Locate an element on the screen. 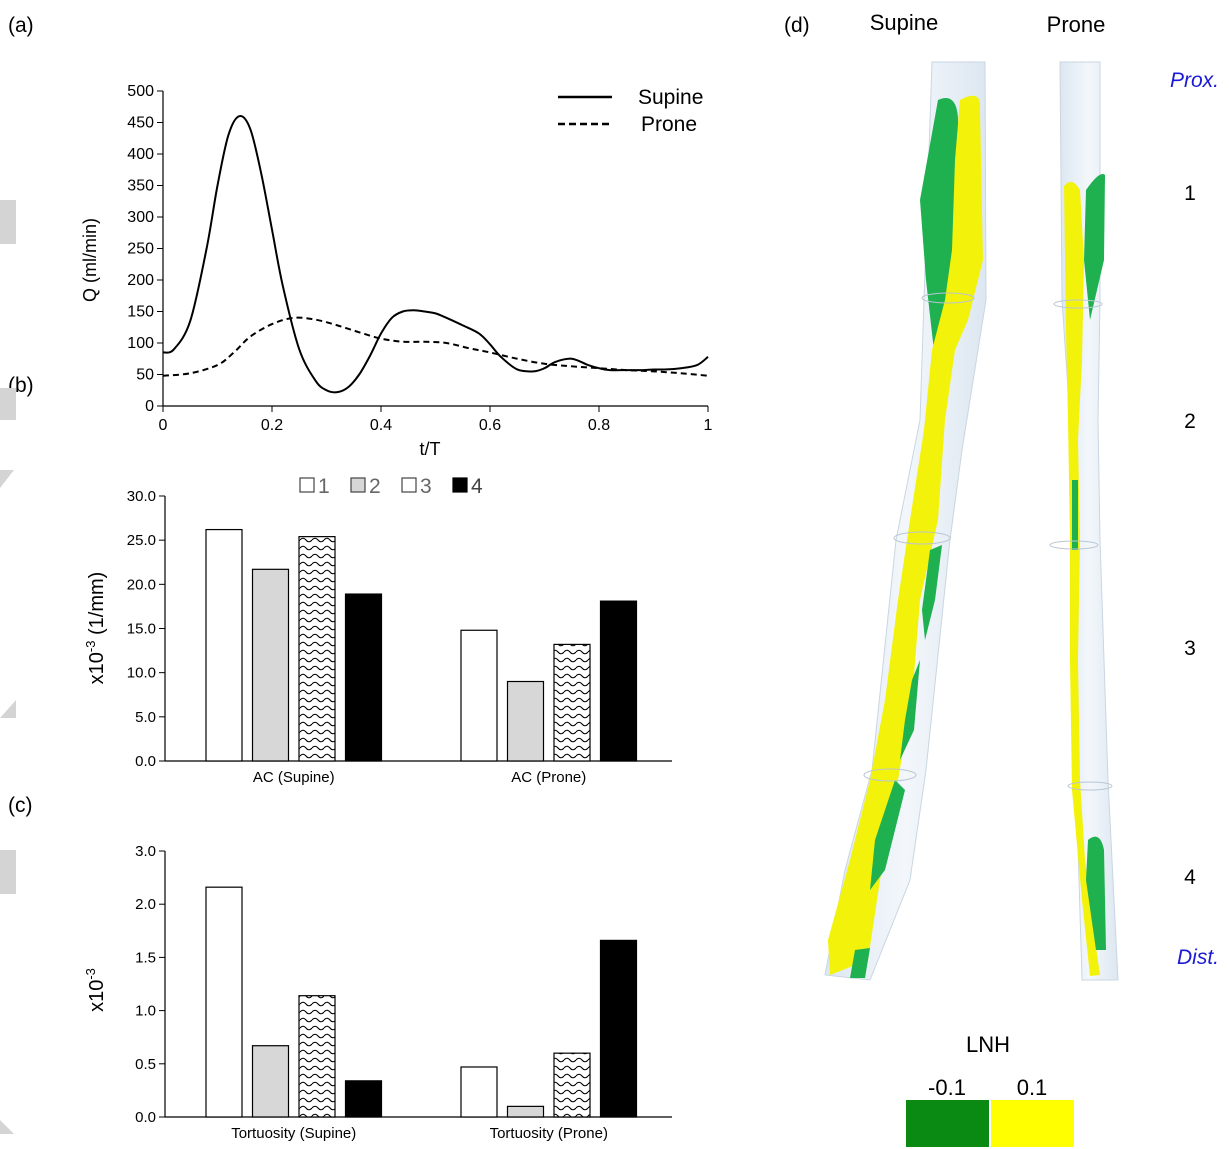 This screenshot has width=1229, height=1149. dist-label: Dist. is located at coordinates (1198, 957).